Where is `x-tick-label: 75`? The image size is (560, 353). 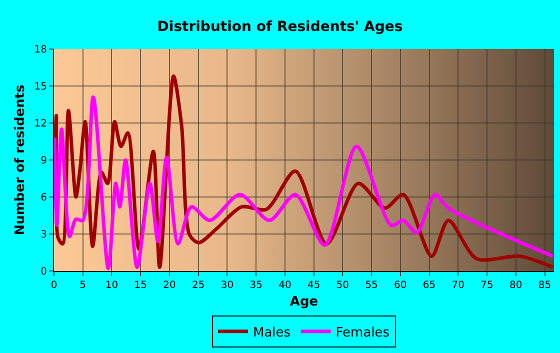
x-tick-label: 75 is located at coordinates (487, 285).